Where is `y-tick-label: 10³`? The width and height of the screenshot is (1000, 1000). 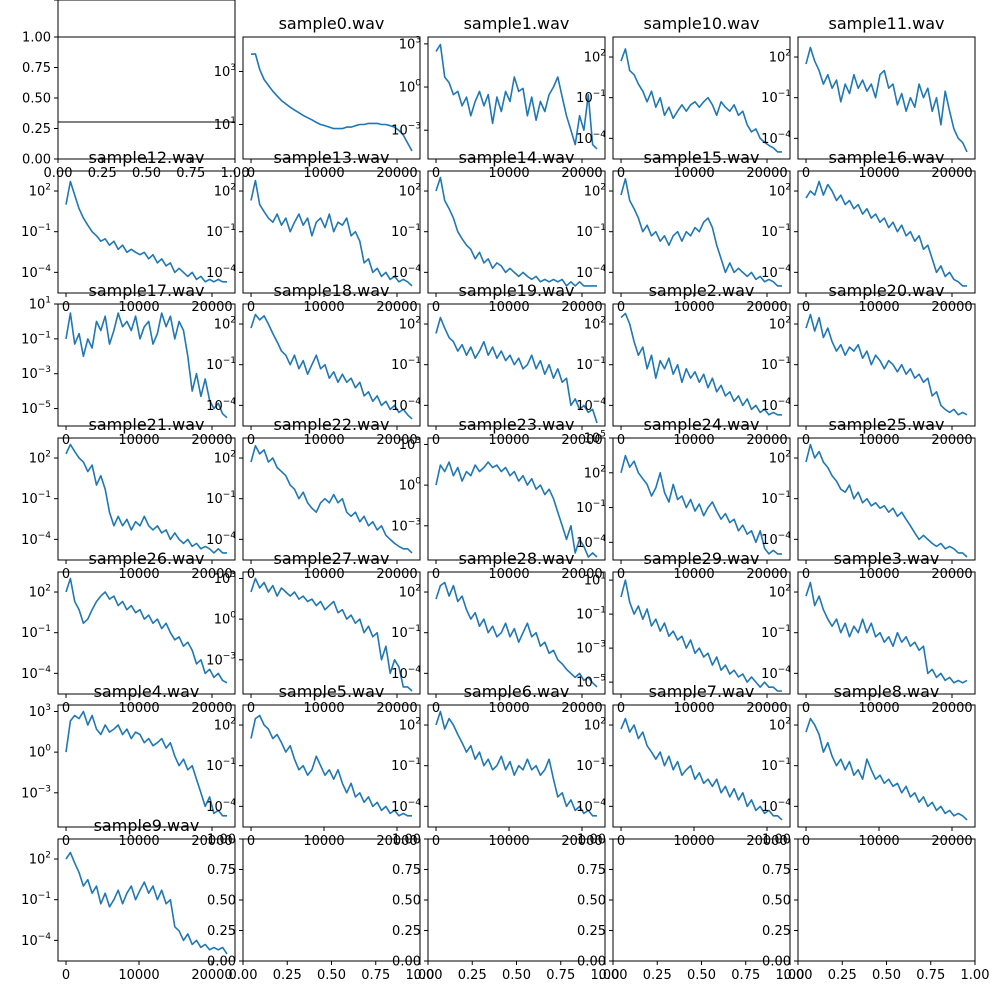
y-tick-label: 10³ is located at coordinates (410, 43).